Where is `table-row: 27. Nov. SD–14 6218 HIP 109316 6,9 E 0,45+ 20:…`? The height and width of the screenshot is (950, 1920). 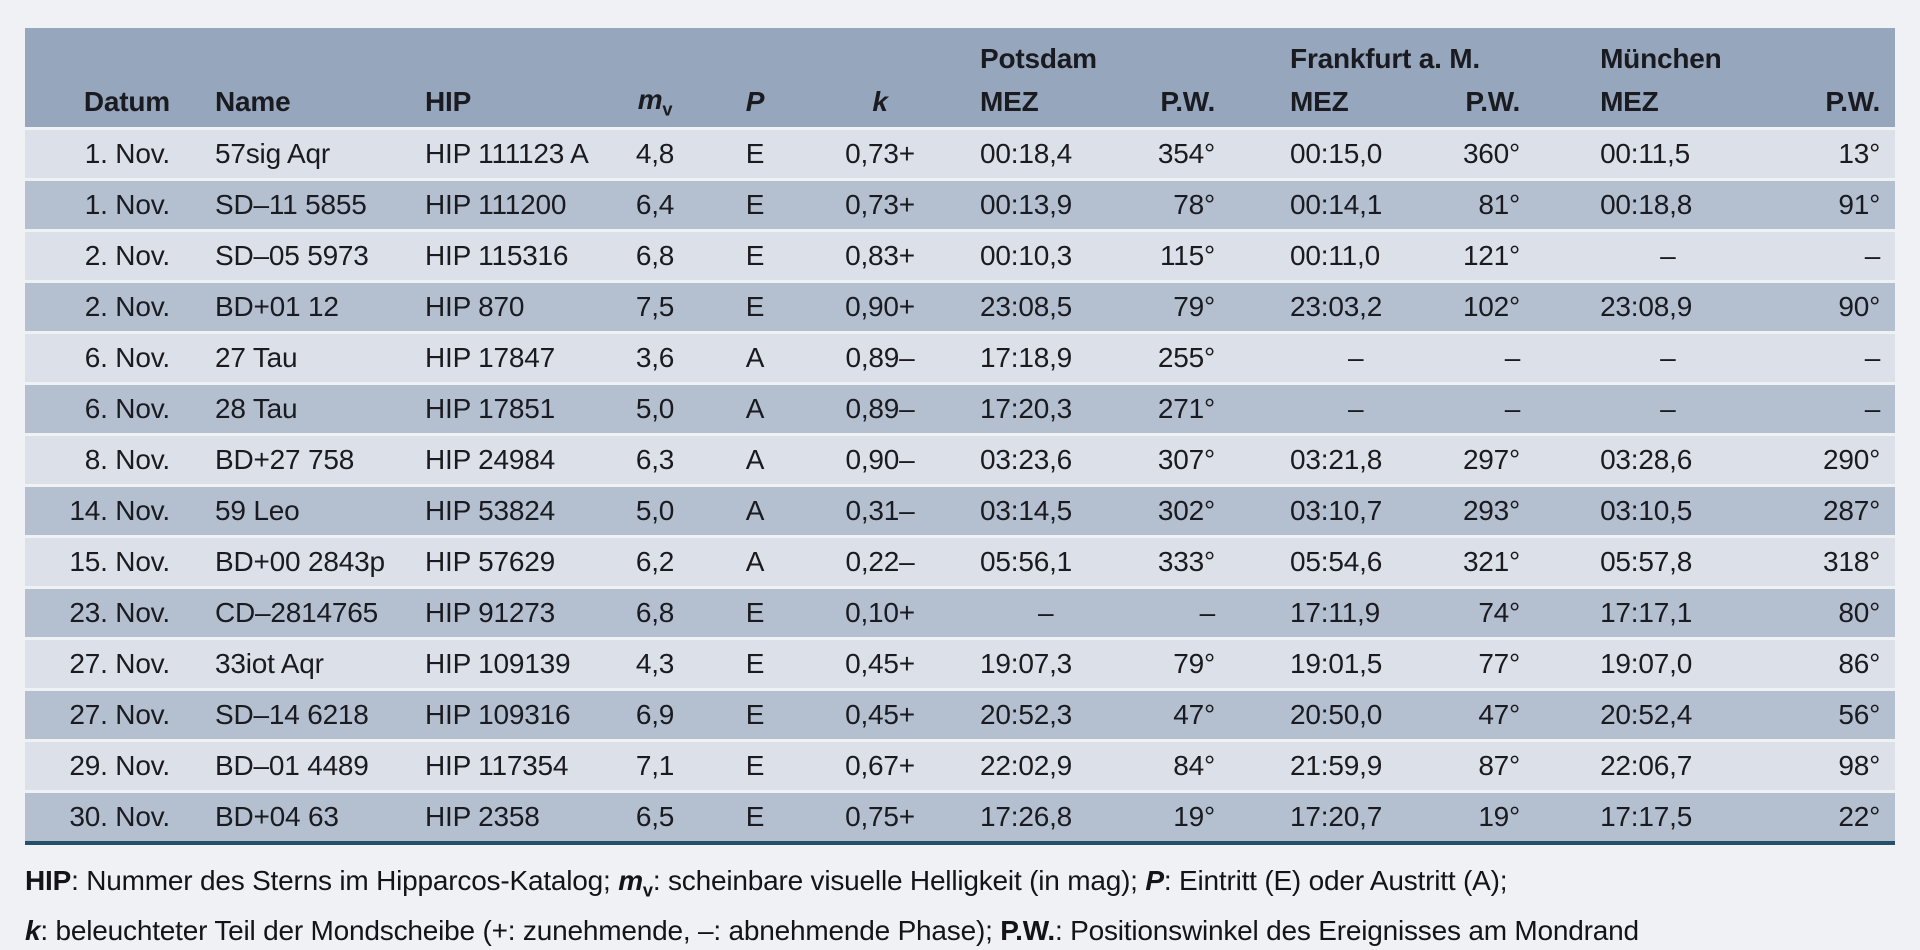 table-row: 27. Nov. SD–14 6218 HIP 109316 6,9 E 0,45+ 20:… is located at coordinates (960, 714).